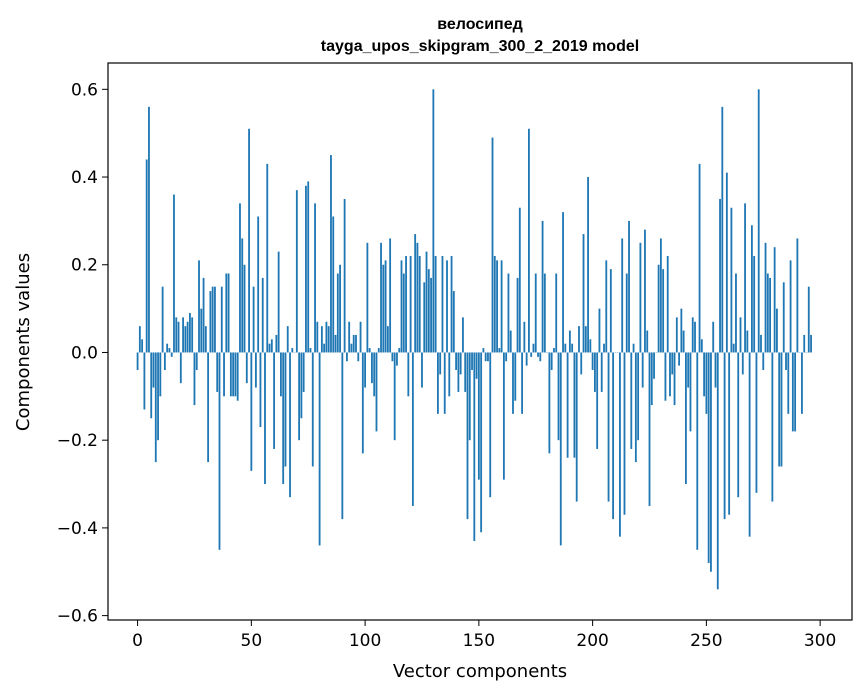 The image size is (867, 696). I want to click on y-axis-ticks: −0.6 −0.4 −0.2 0.0 0.2 0.4 0.6, so click(82, 353).